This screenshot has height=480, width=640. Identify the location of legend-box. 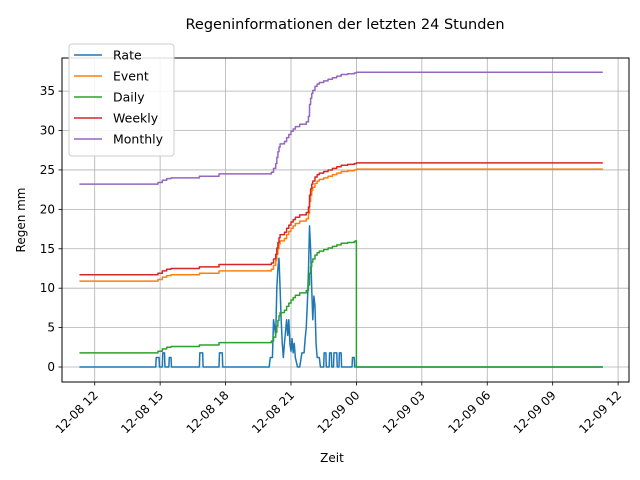
(121, 100).